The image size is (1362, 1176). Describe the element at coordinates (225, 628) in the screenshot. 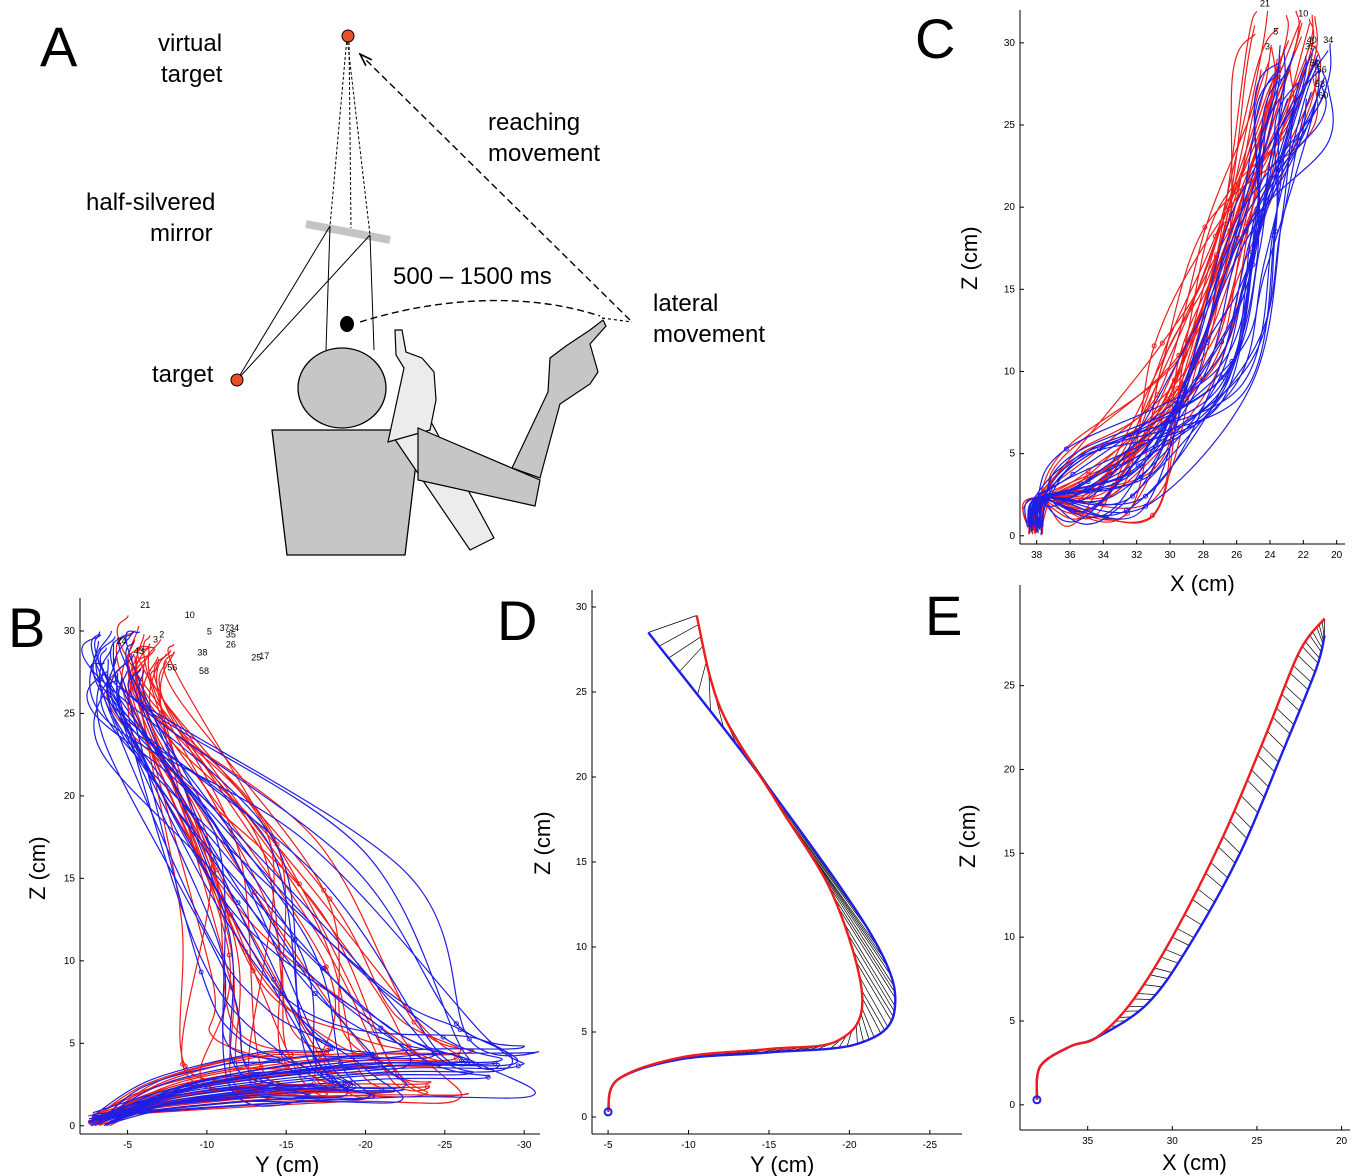

I see `panel-b-trial-label-8: 37` at that location.